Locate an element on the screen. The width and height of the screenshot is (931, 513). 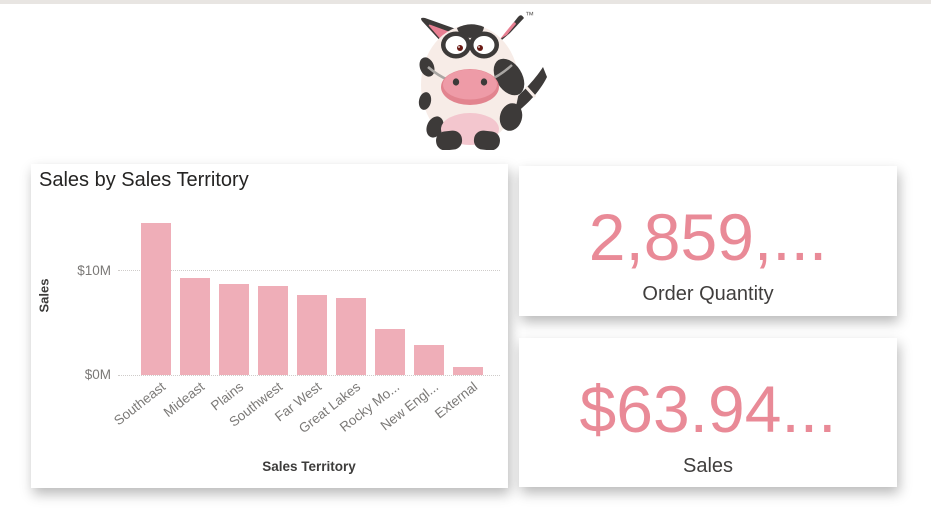
chart-title: Sales by Sales Territory is located at coordinates (144, 180).